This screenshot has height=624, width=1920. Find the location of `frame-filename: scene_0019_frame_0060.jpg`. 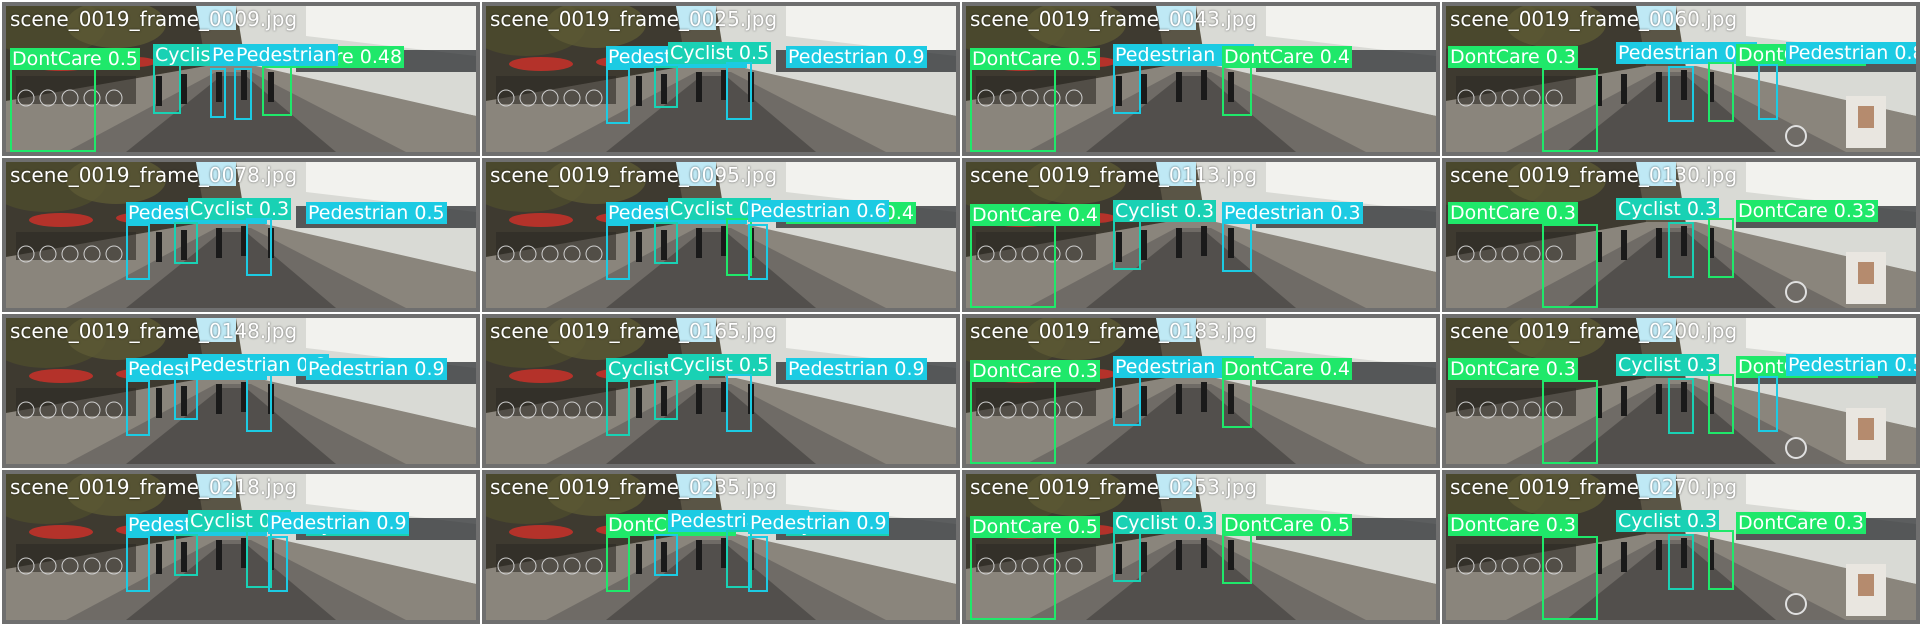

frame-filename: scene_0019_frame_0060.jpg is located at coordinates (1594, 19).